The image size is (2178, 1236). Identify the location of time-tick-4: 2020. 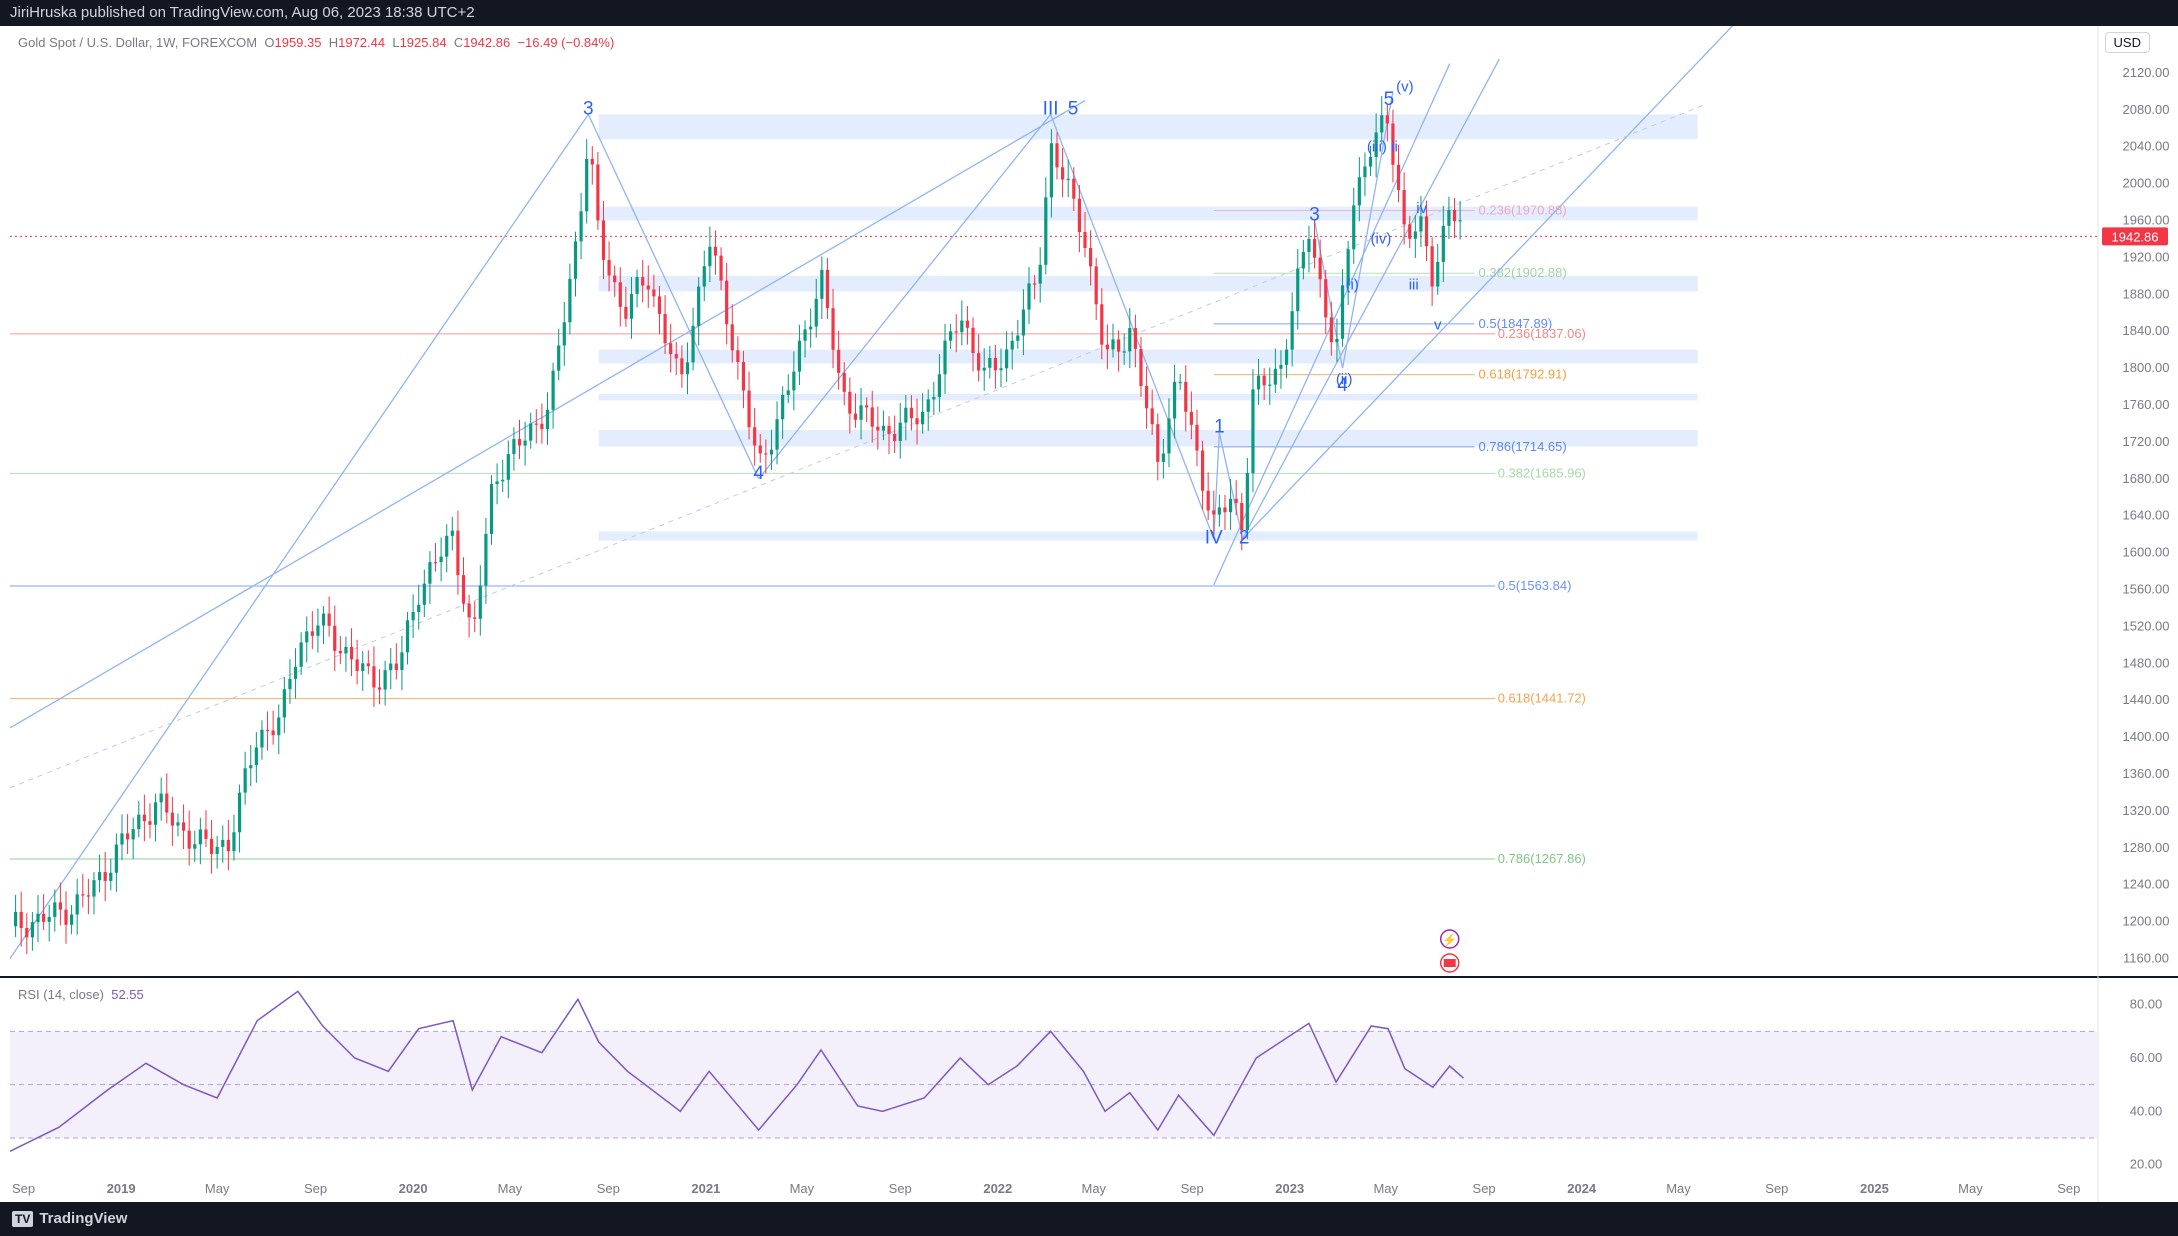
(413, 1188).